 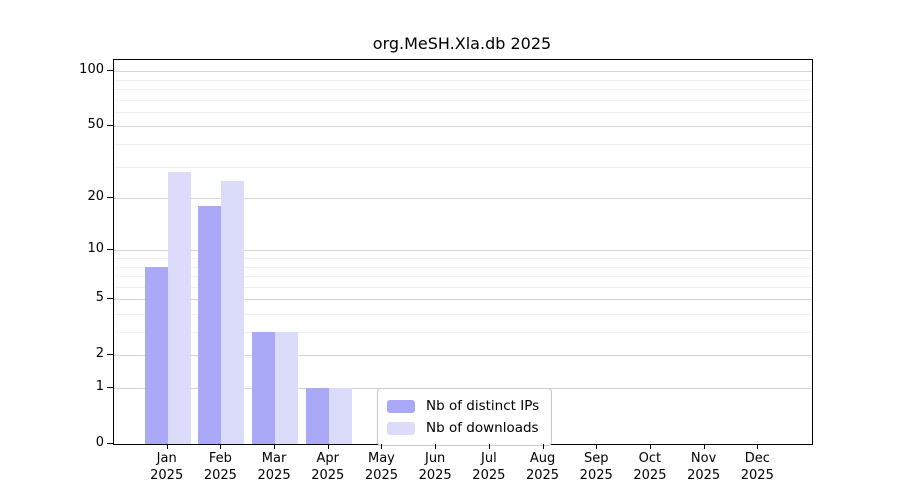 I want to click on legend-label: Nb of downloads, so click(x=482, y=428).